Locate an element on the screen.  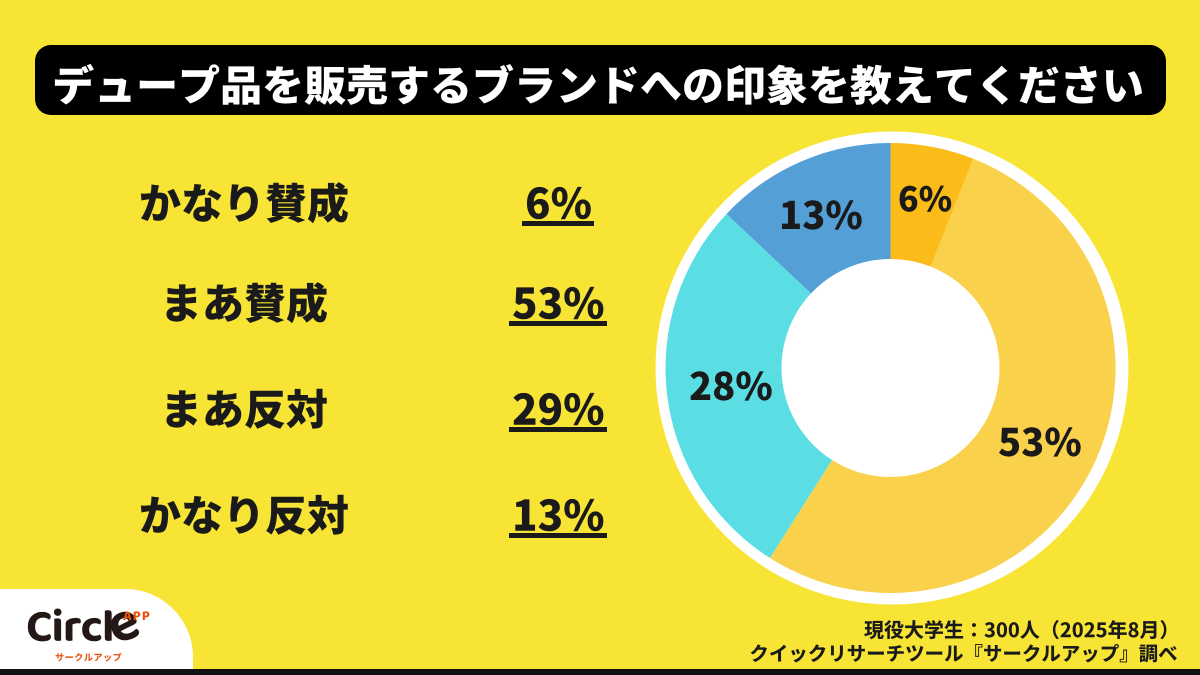
banner-title: デュープ品を販売するブランドへの印象を教えてください is located at coordinates (598, 82).